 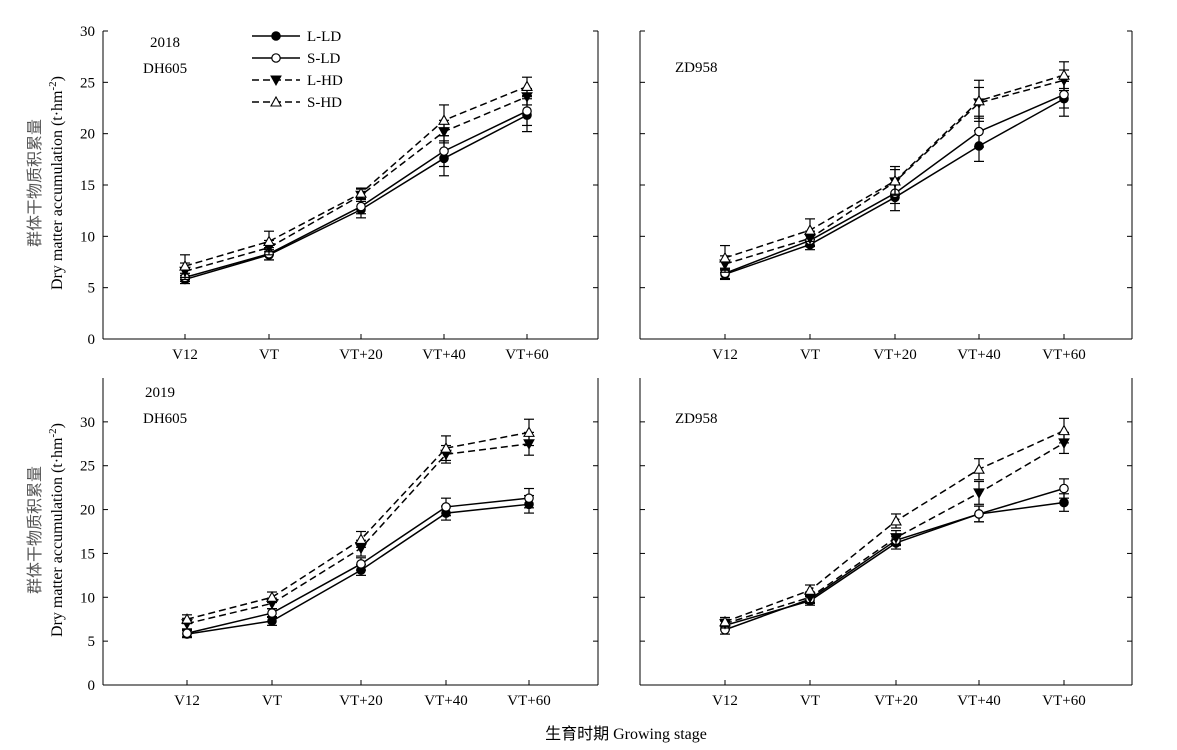 I want to click on legend-label: L-LD, so click(x=324, y=37).